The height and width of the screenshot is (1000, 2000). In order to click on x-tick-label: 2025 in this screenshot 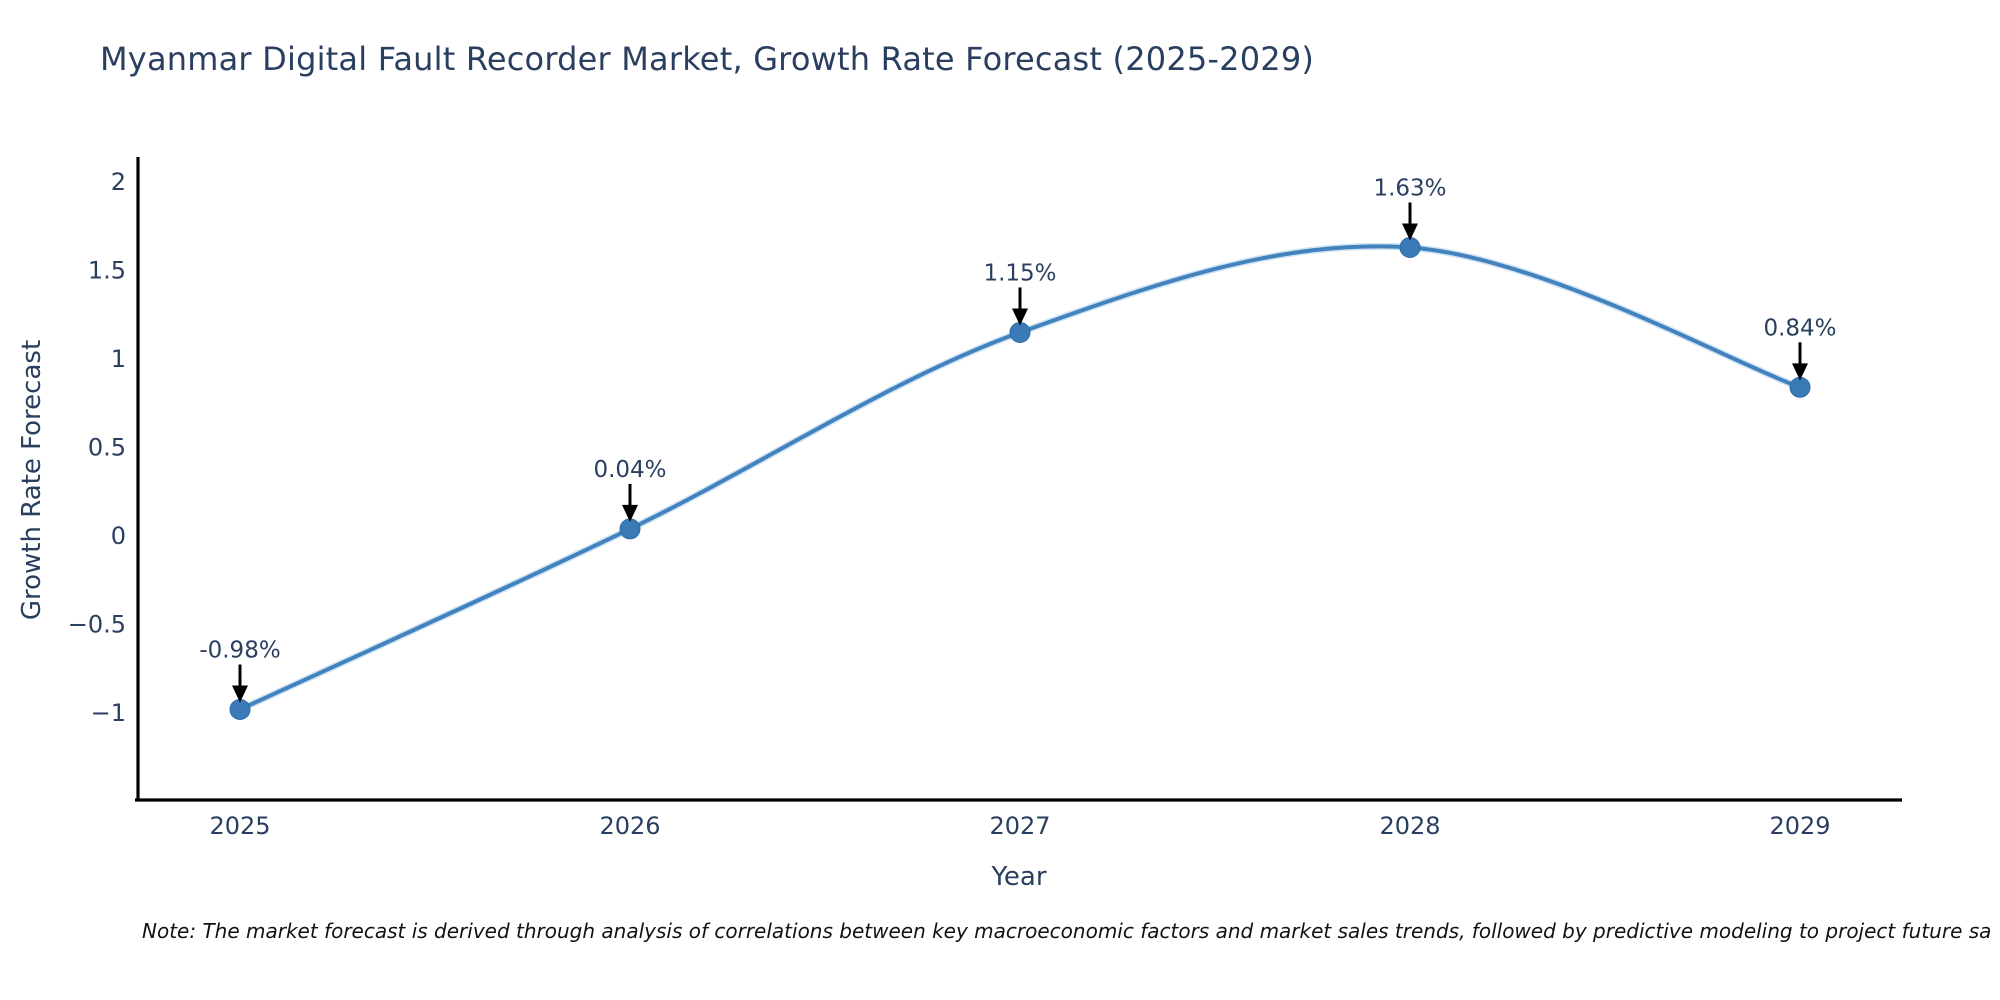, I will do `click(239, 826)`.